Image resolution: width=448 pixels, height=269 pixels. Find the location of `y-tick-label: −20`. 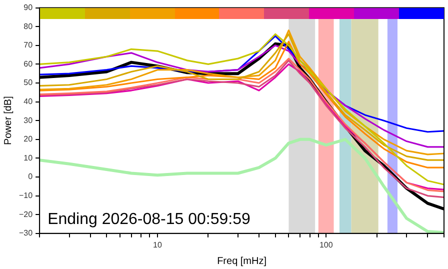

y-tick-label: −20 is located at coordinates (26, 214).